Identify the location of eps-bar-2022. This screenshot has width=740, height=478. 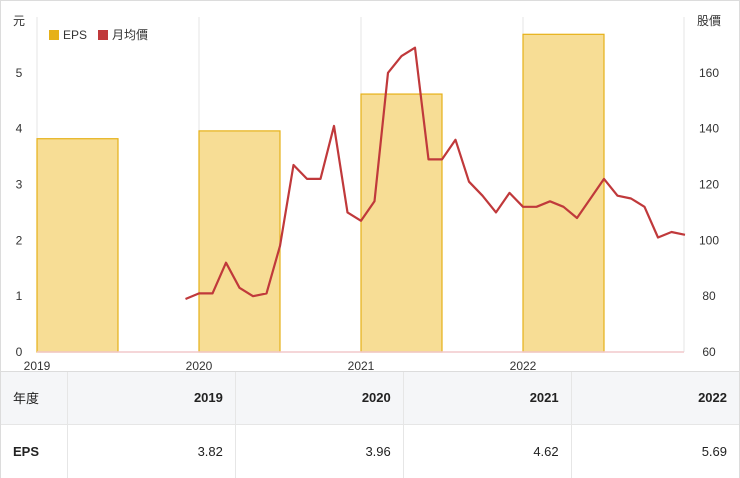
(563, 193).